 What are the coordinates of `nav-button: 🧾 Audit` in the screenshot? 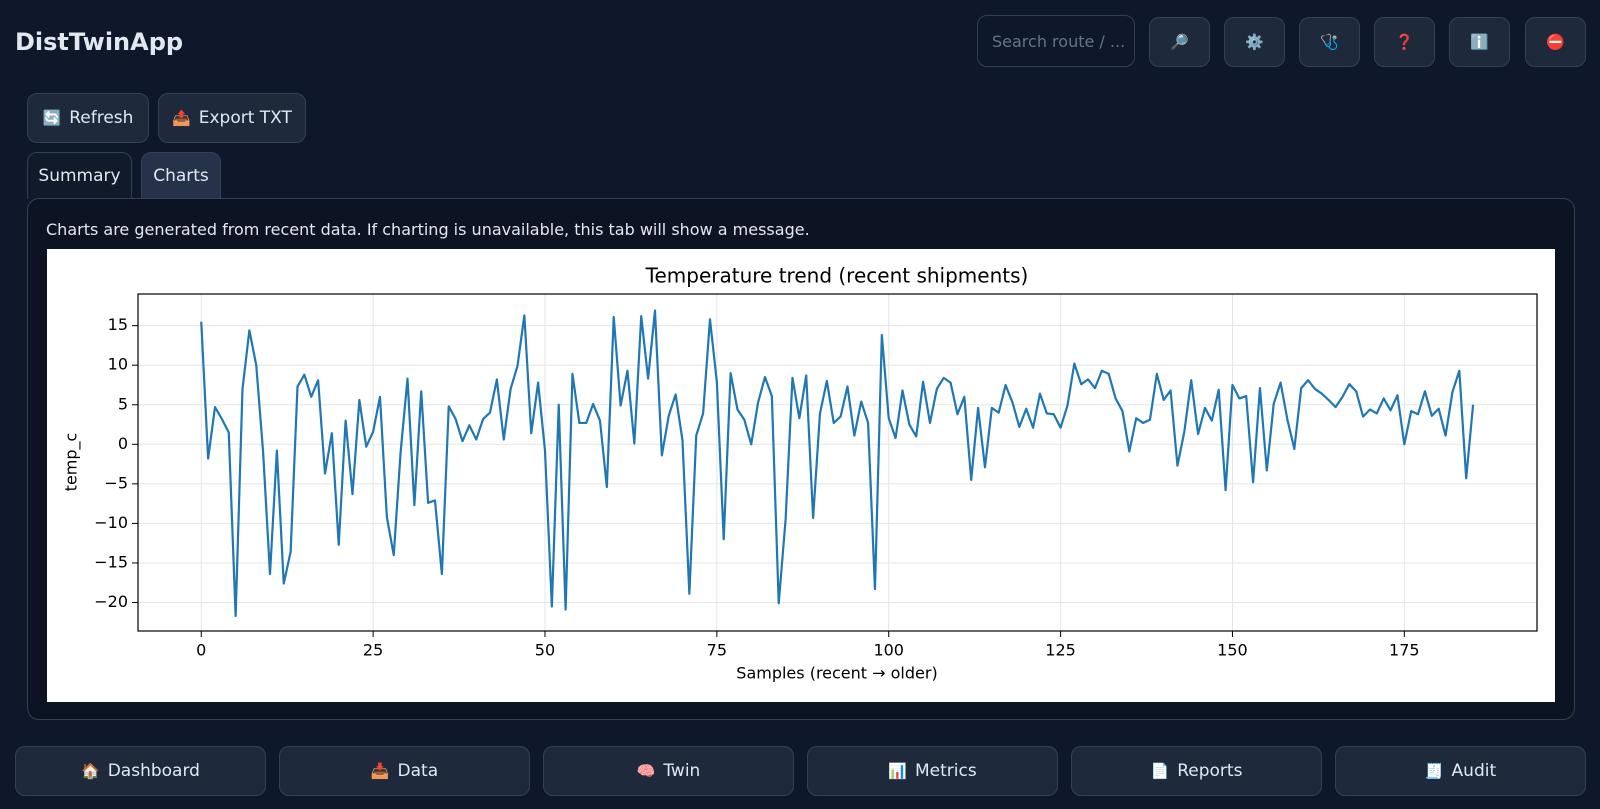 It's located at (1460, 771).